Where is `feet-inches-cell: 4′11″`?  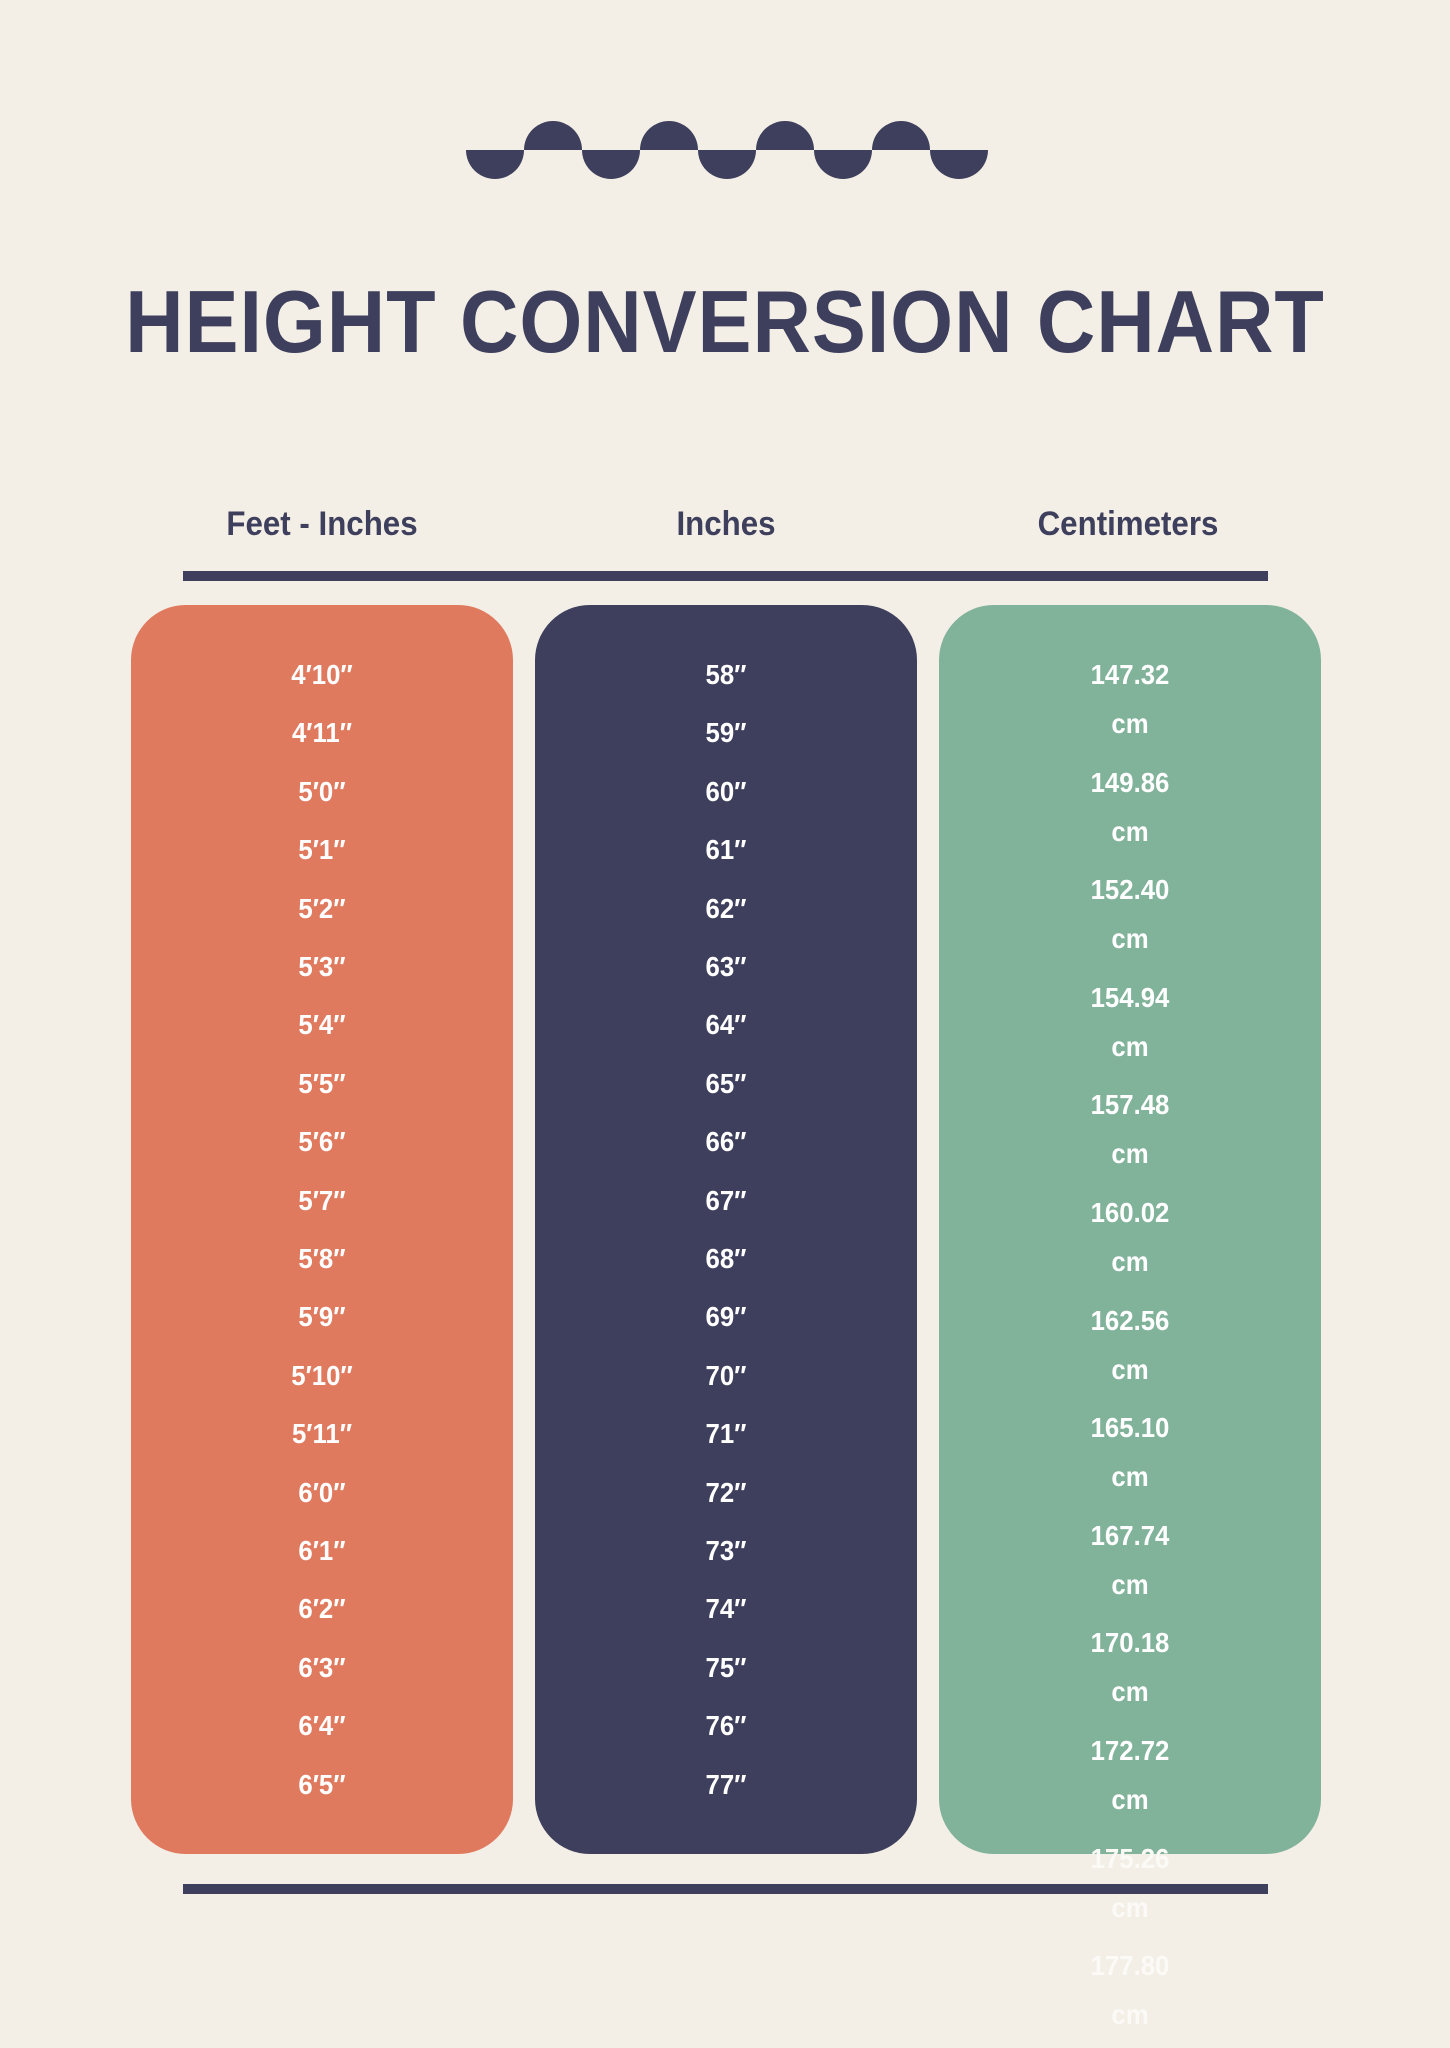
feet-inches-cell: 4′11″ is located at coordinates (322, 733).